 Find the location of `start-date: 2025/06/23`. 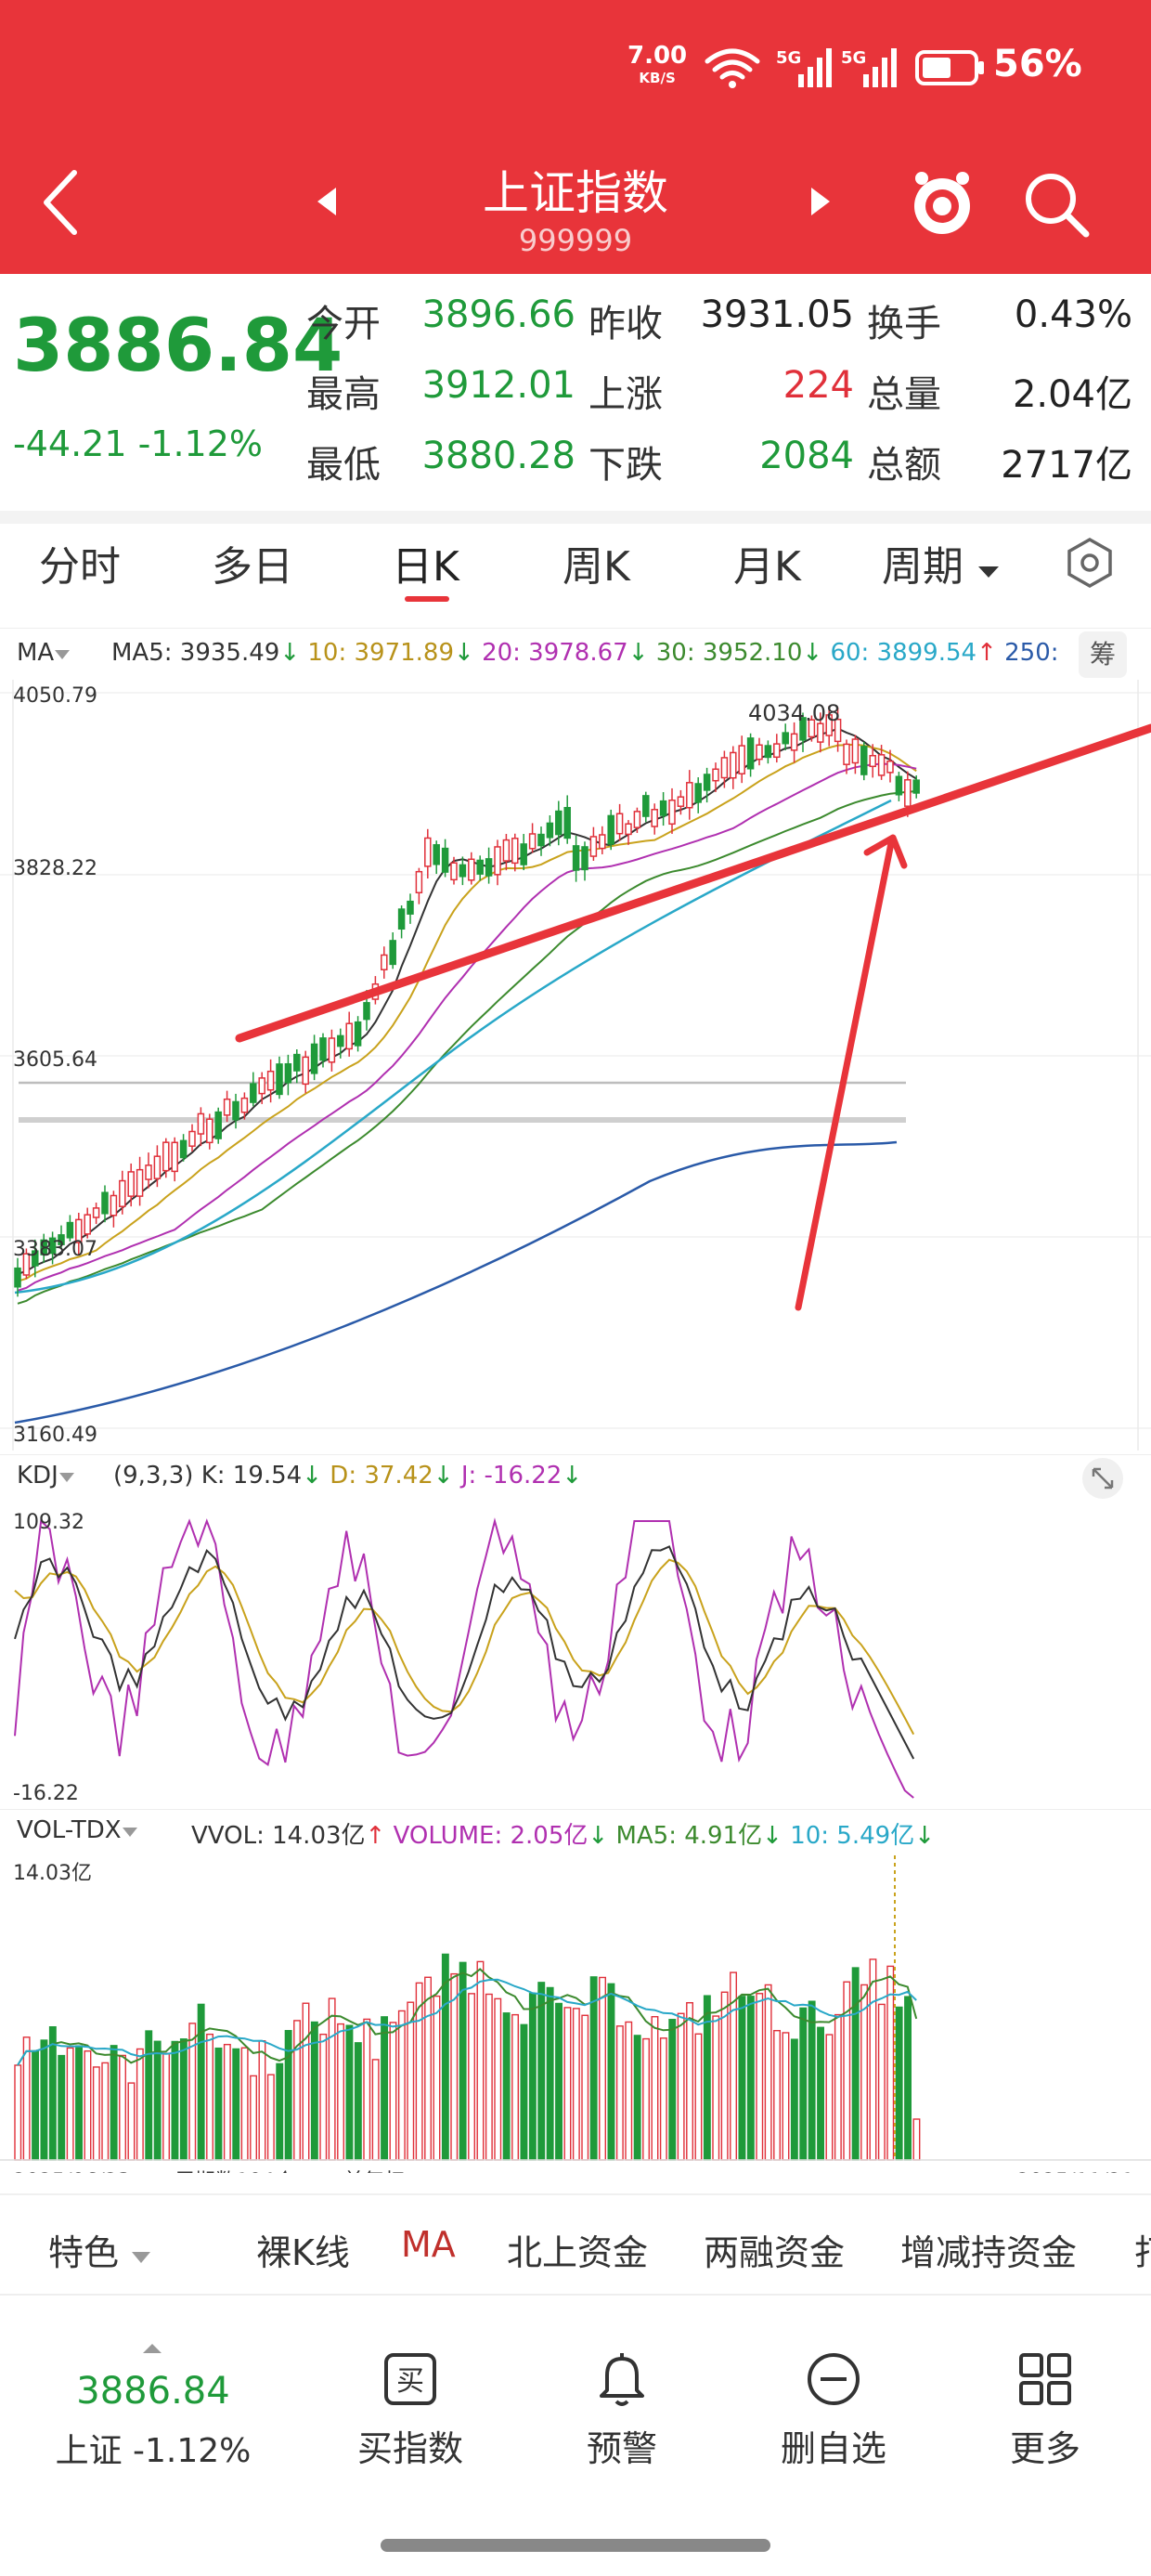

start-date: 2025/06/23 is located at coordinates (72, 2171).